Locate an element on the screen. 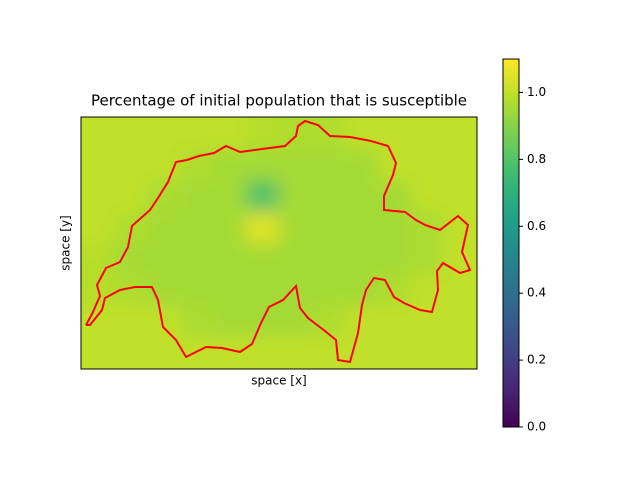  colorbar-tick-label: 0.6 is located at coordinates (536, 226).